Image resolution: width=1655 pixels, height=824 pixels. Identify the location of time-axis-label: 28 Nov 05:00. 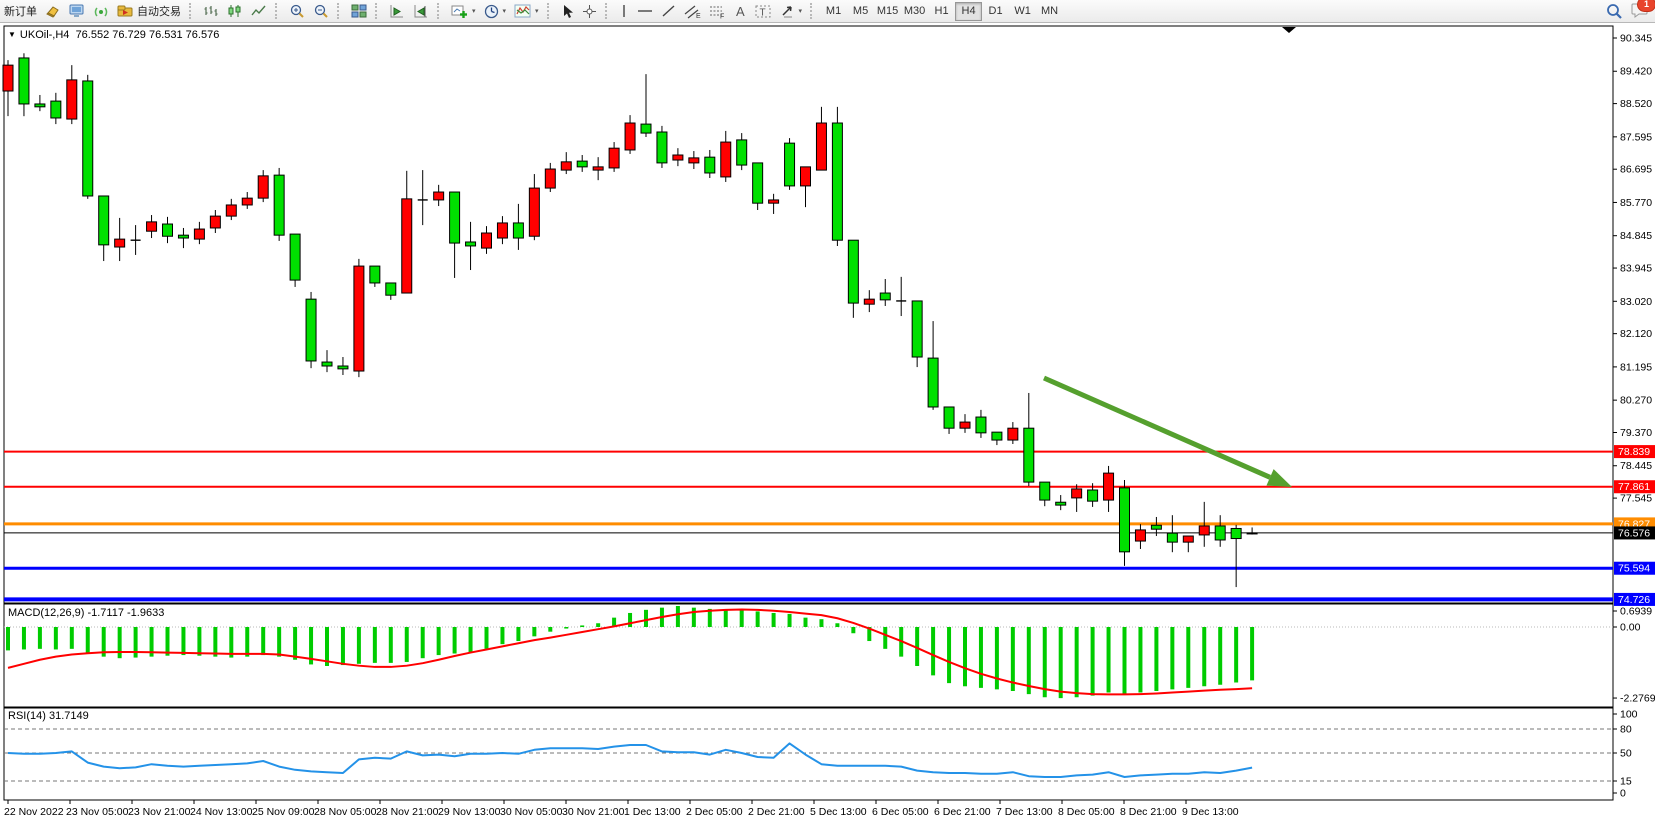
(345, 812).